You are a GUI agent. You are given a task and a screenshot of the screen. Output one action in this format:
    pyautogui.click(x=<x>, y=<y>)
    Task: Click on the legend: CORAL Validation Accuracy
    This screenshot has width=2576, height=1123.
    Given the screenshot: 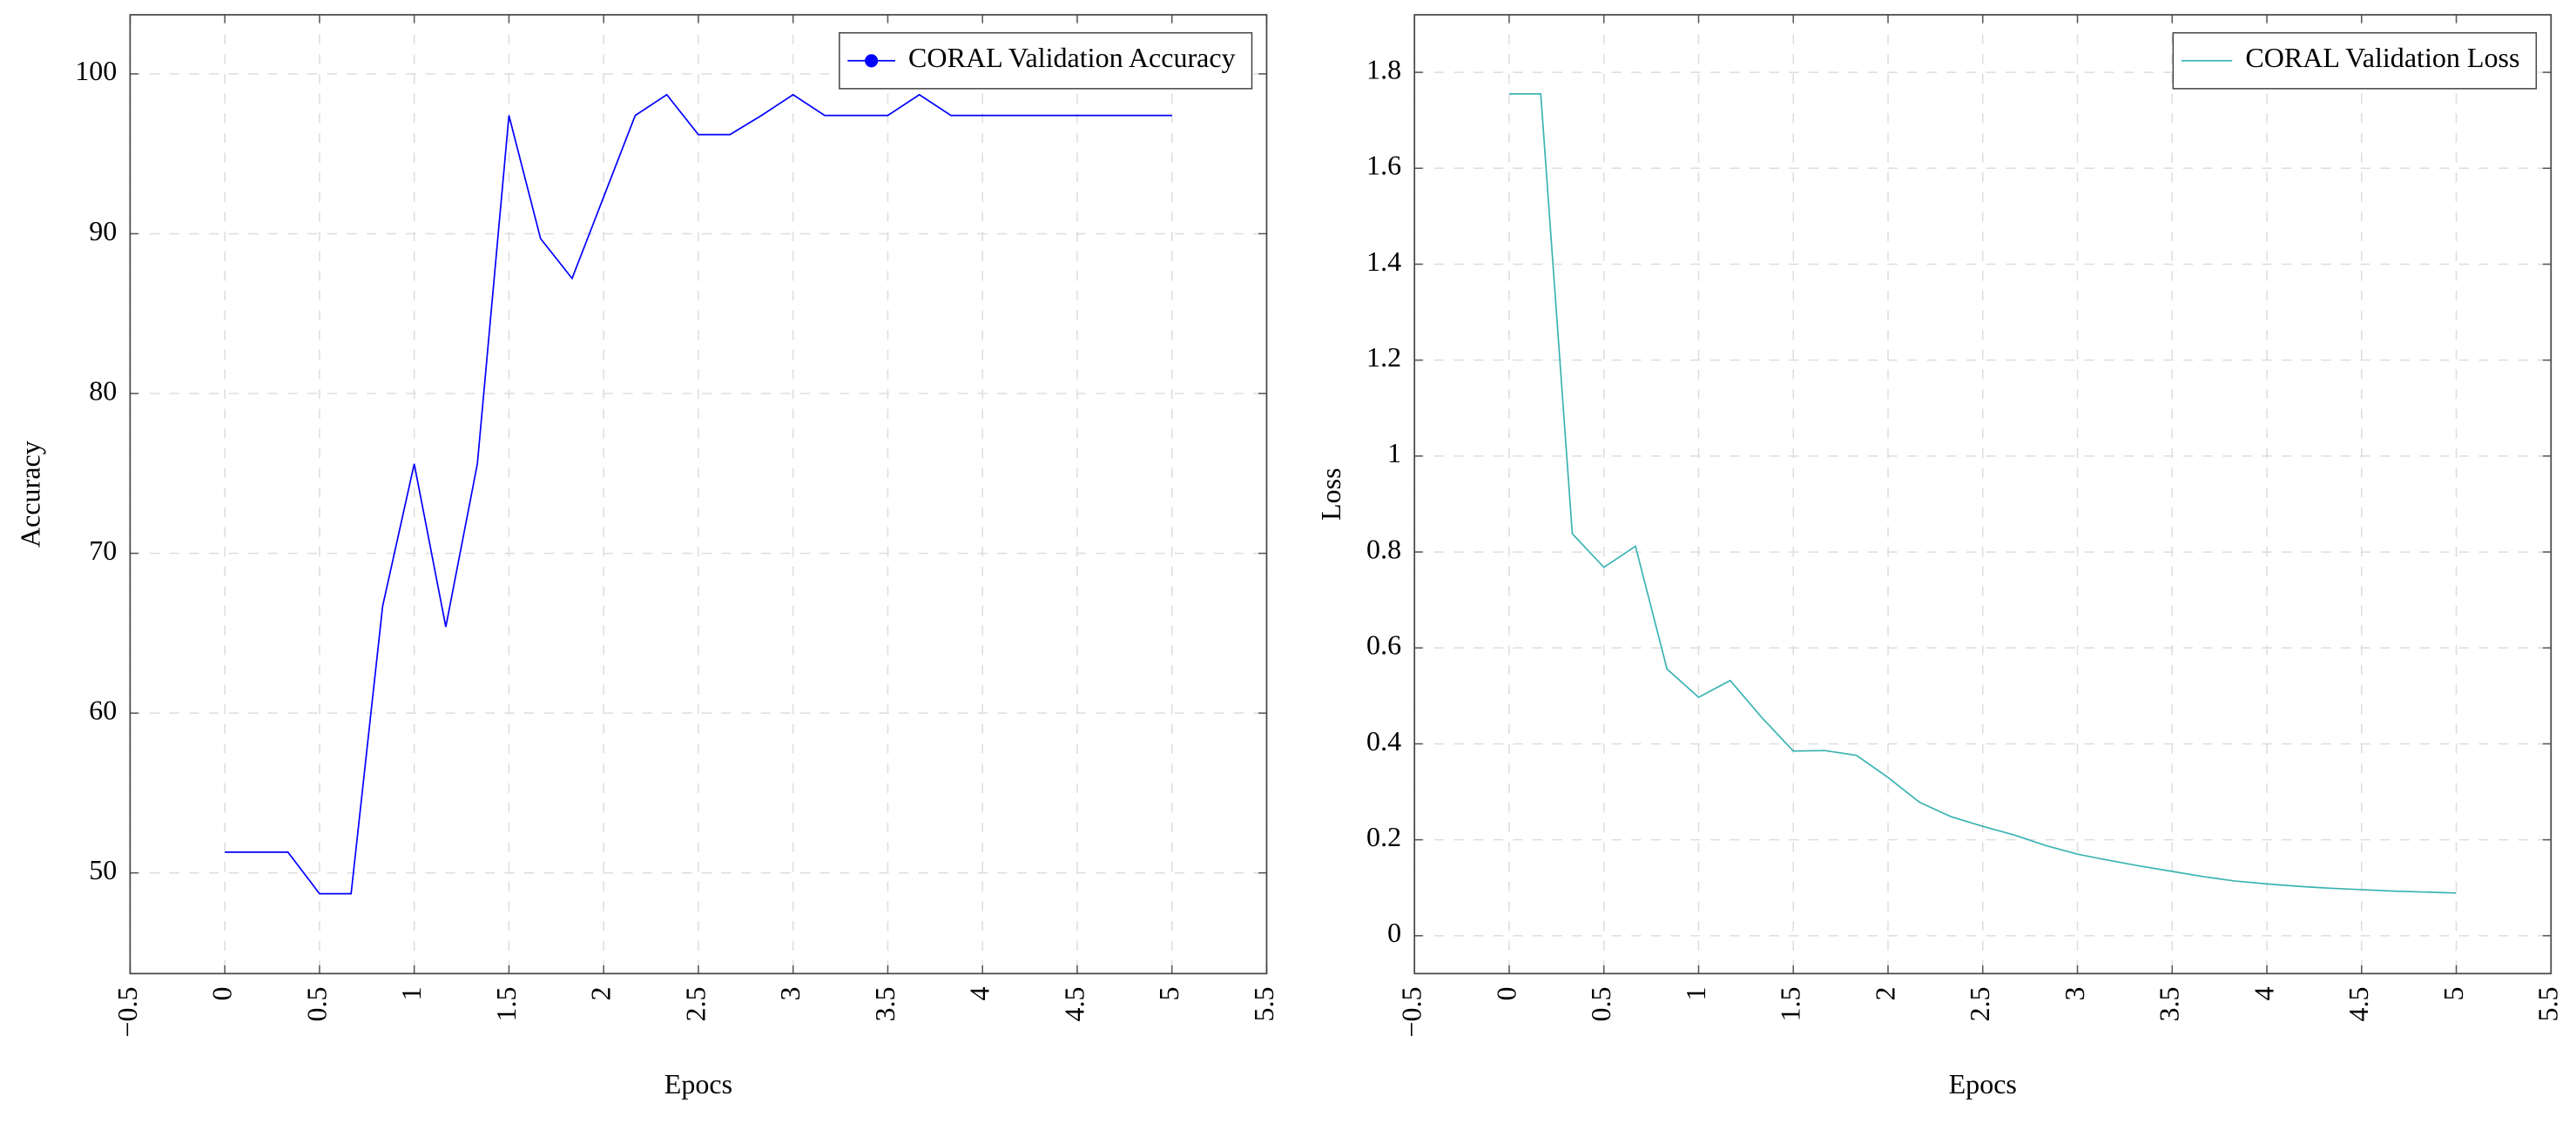 What is the action you would take?
    pyautogui.click(x=1041, y=58)
    